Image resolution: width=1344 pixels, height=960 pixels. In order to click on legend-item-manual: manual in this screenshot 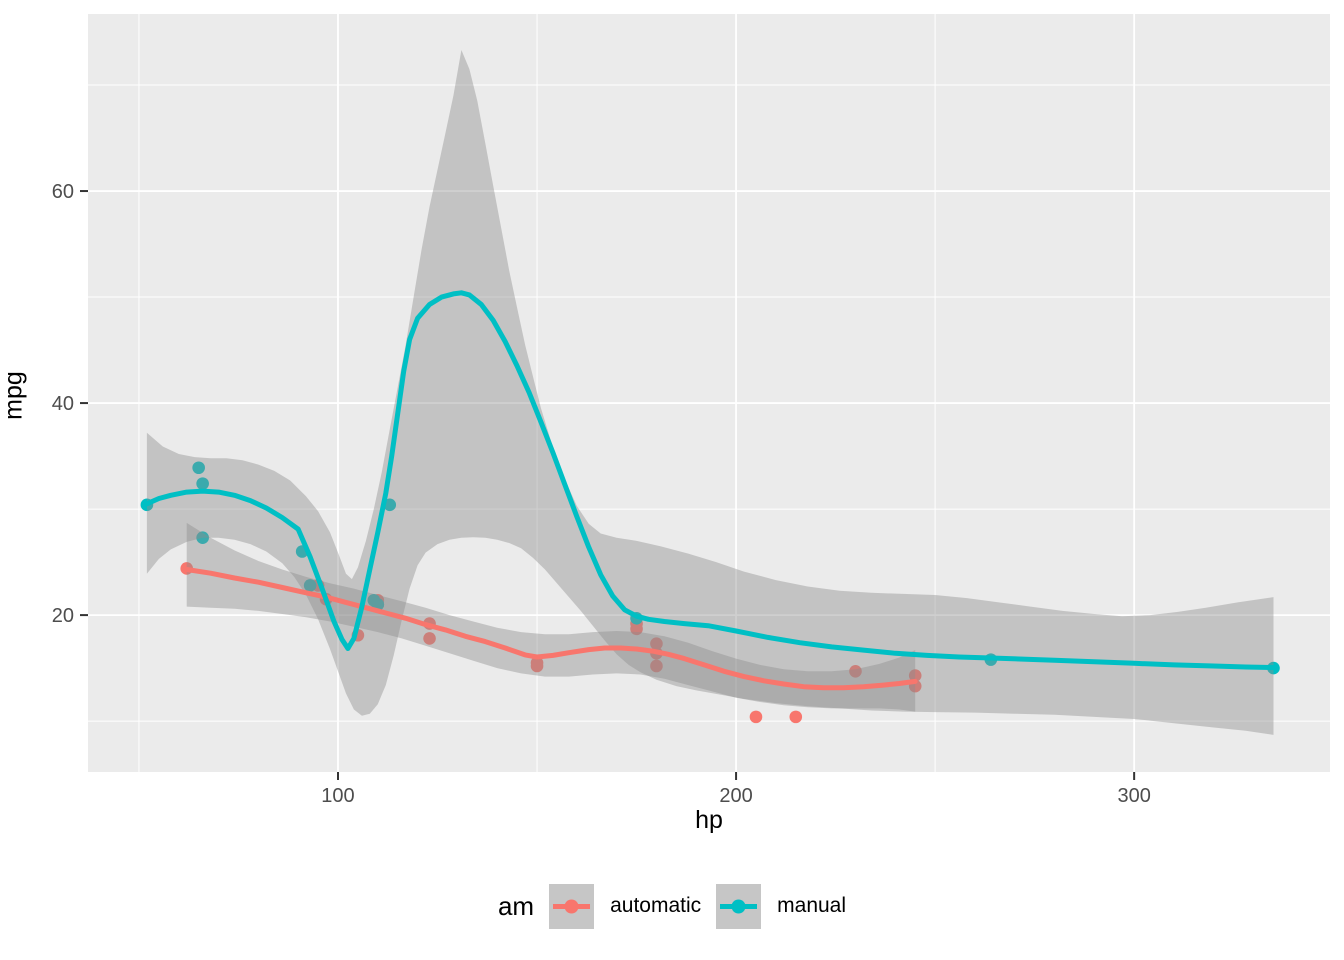, I will do `click(781, 906)`.